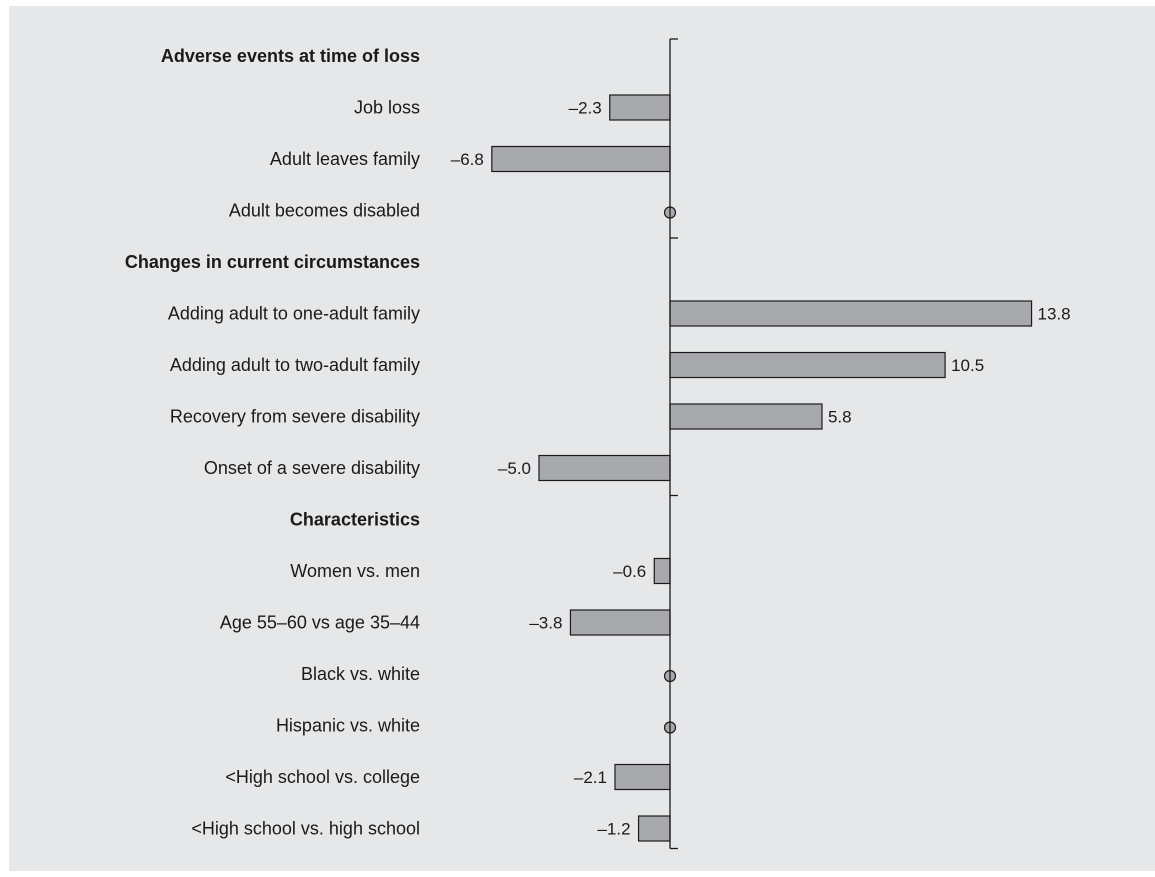  I want to click on data-label: 10.5, so click(967, 365).